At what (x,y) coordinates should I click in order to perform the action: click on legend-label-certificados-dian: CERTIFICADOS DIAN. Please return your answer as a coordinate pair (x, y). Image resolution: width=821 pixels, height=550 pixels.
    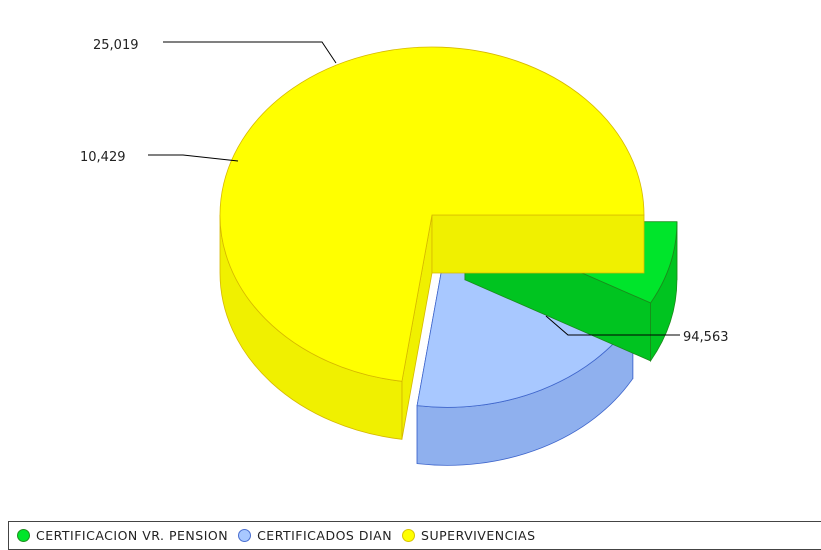
    Looking at the image, I should click on (325, 535).